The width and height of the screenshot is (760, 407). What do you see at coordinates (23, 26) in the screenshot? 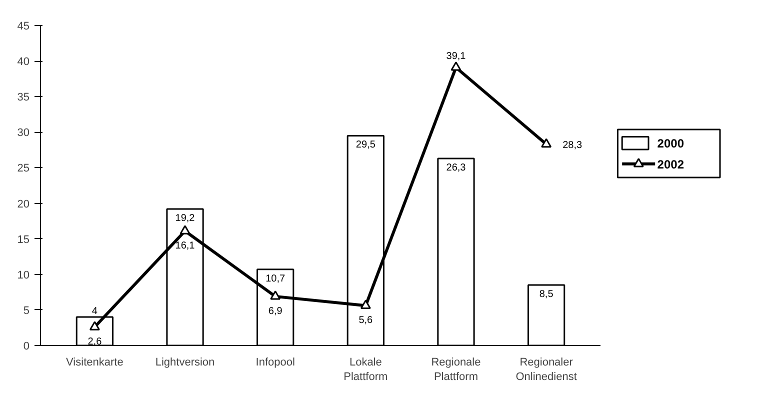
I see `y-tick-label: 45` at bounding box center [23, 26].